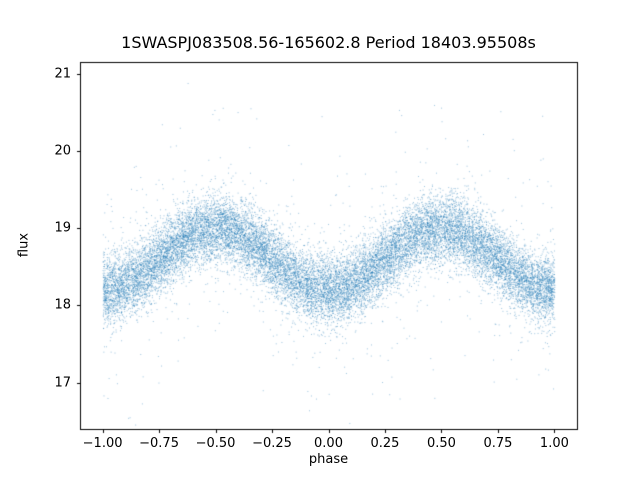 The image size is (640, 480). Describe the element at coordinates (554, 443) in the screenshot. I see `x-tick-label: 1.00` at that location.